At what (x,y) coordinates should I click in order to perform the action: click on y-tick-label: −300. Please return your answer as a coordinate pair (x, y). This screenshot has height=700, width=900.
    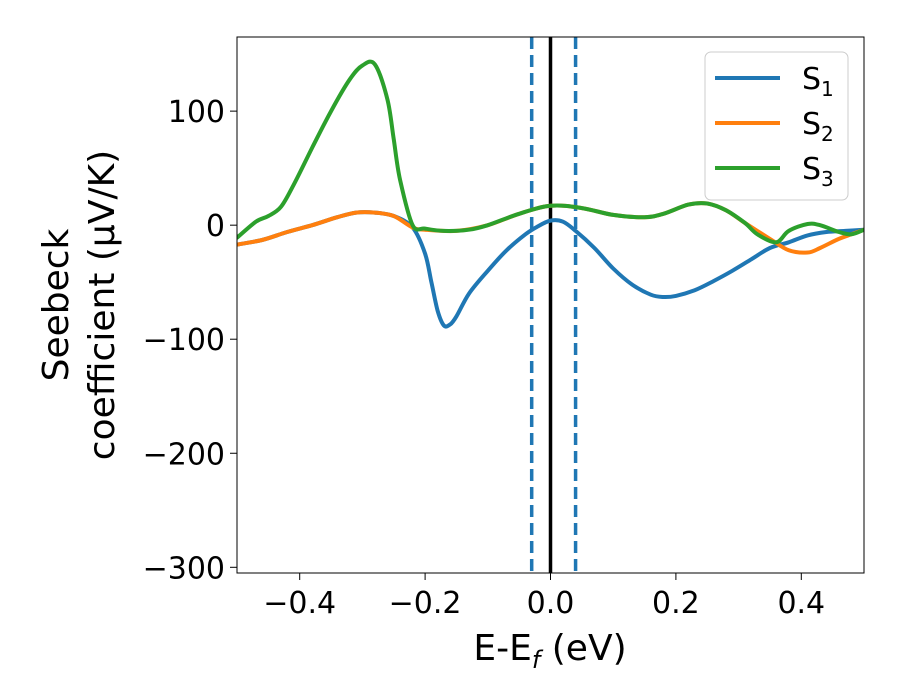
    Looking at the image, I should click on (184, 568).